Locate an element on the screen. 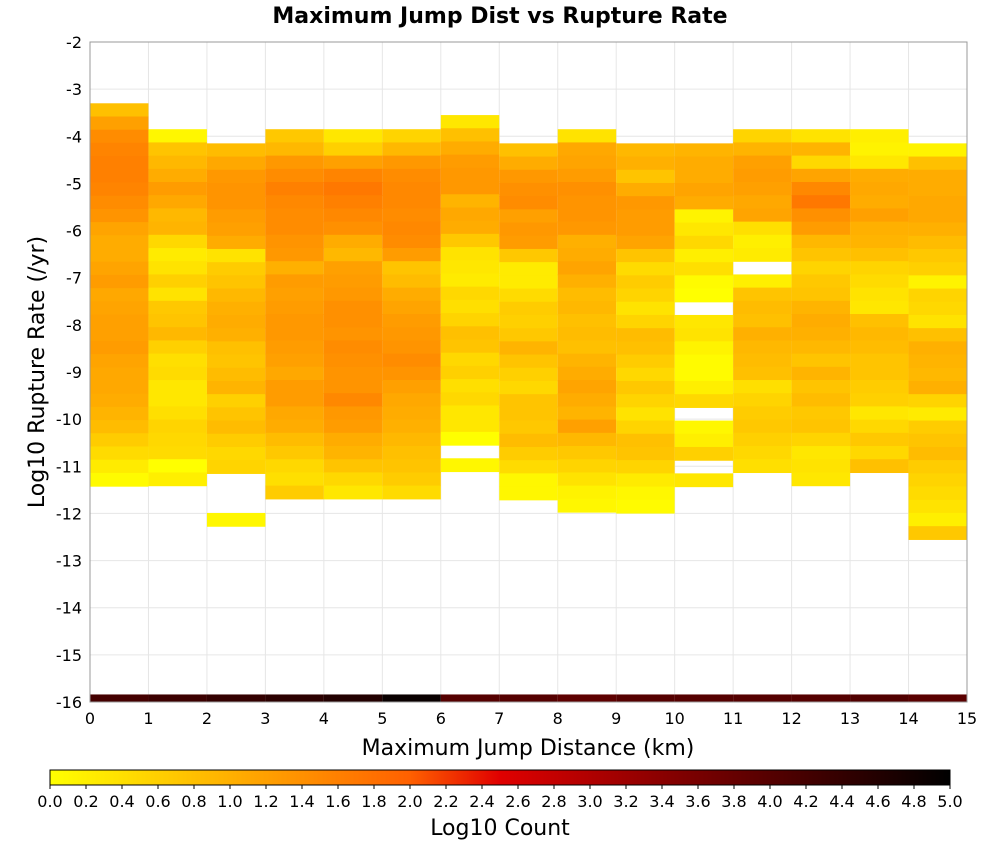 The image size is (1000, 850). y-tick-label: -10 is located at coordinates (69, 419).